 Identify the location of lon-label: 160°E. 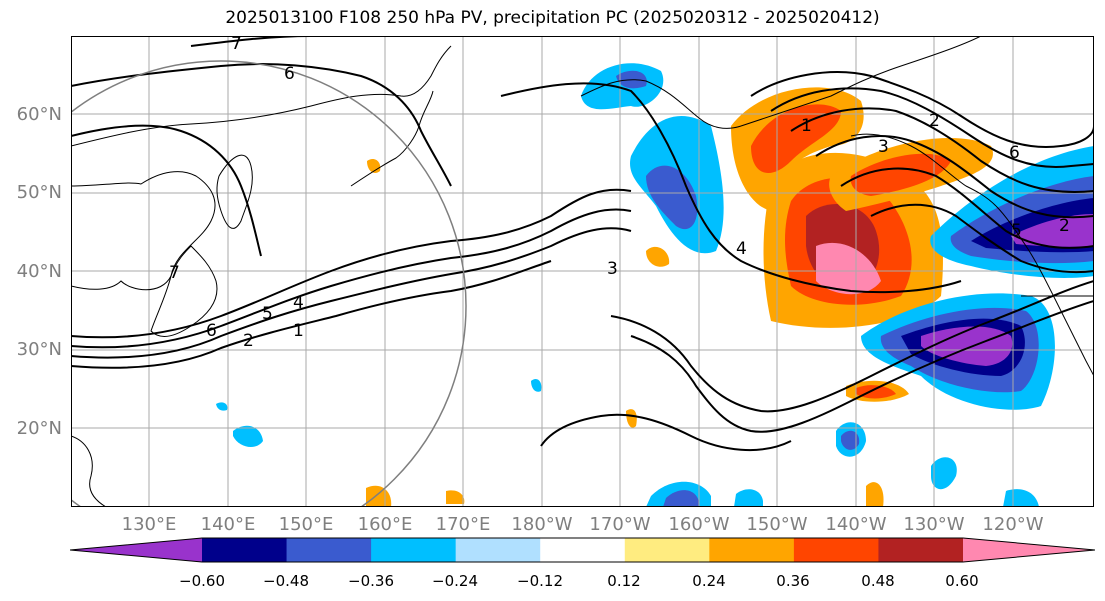
(385, 524).